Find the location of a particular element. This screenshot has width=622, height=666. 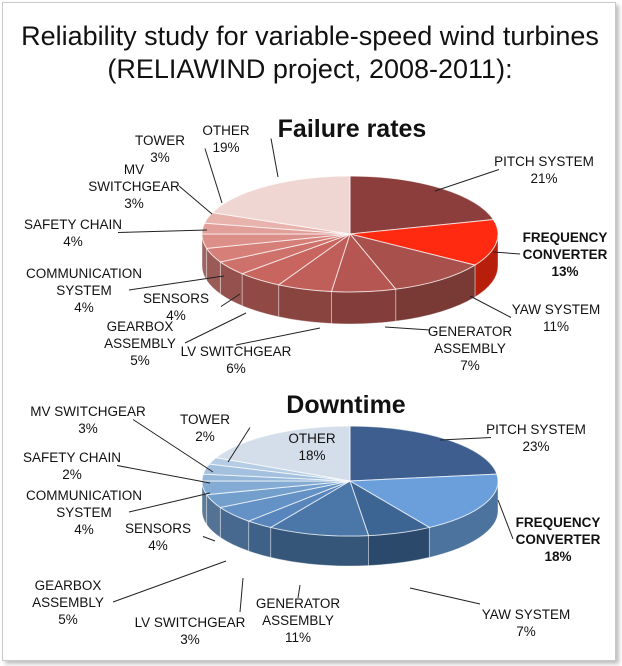

chart-title: Downtime is located at coordinates (346, 405).